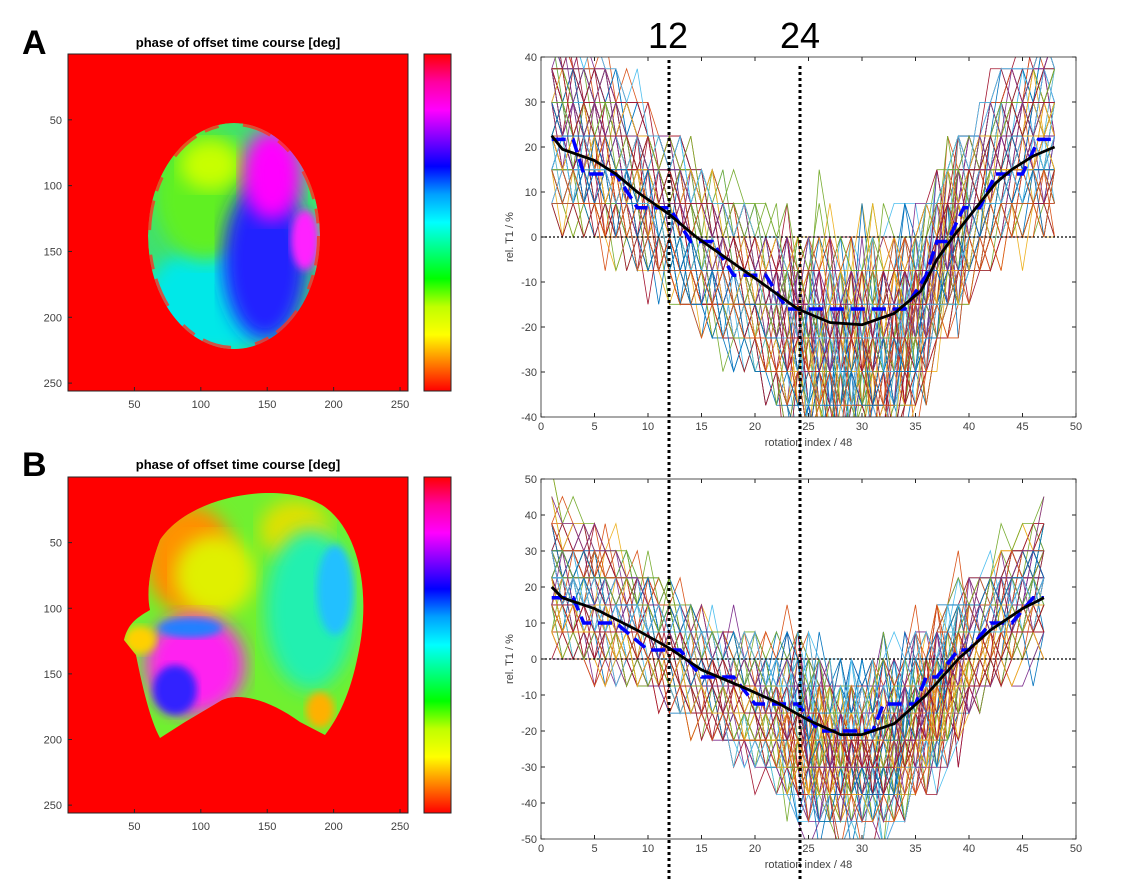 This screenshot has width=1143, height=889. What do you see at coordinates (437, 222) in the screenshot?
I see `colorbar-a` at bounding box center [437, 222].